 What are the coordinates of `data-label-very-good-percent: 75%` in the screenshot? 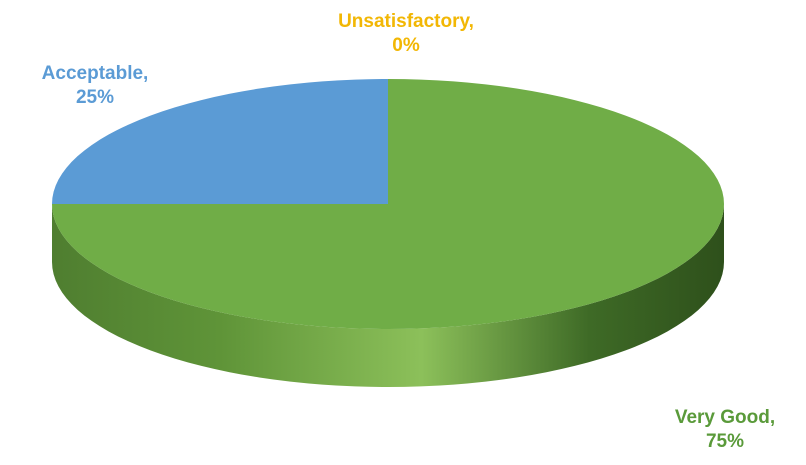 It's located at (725, 441).